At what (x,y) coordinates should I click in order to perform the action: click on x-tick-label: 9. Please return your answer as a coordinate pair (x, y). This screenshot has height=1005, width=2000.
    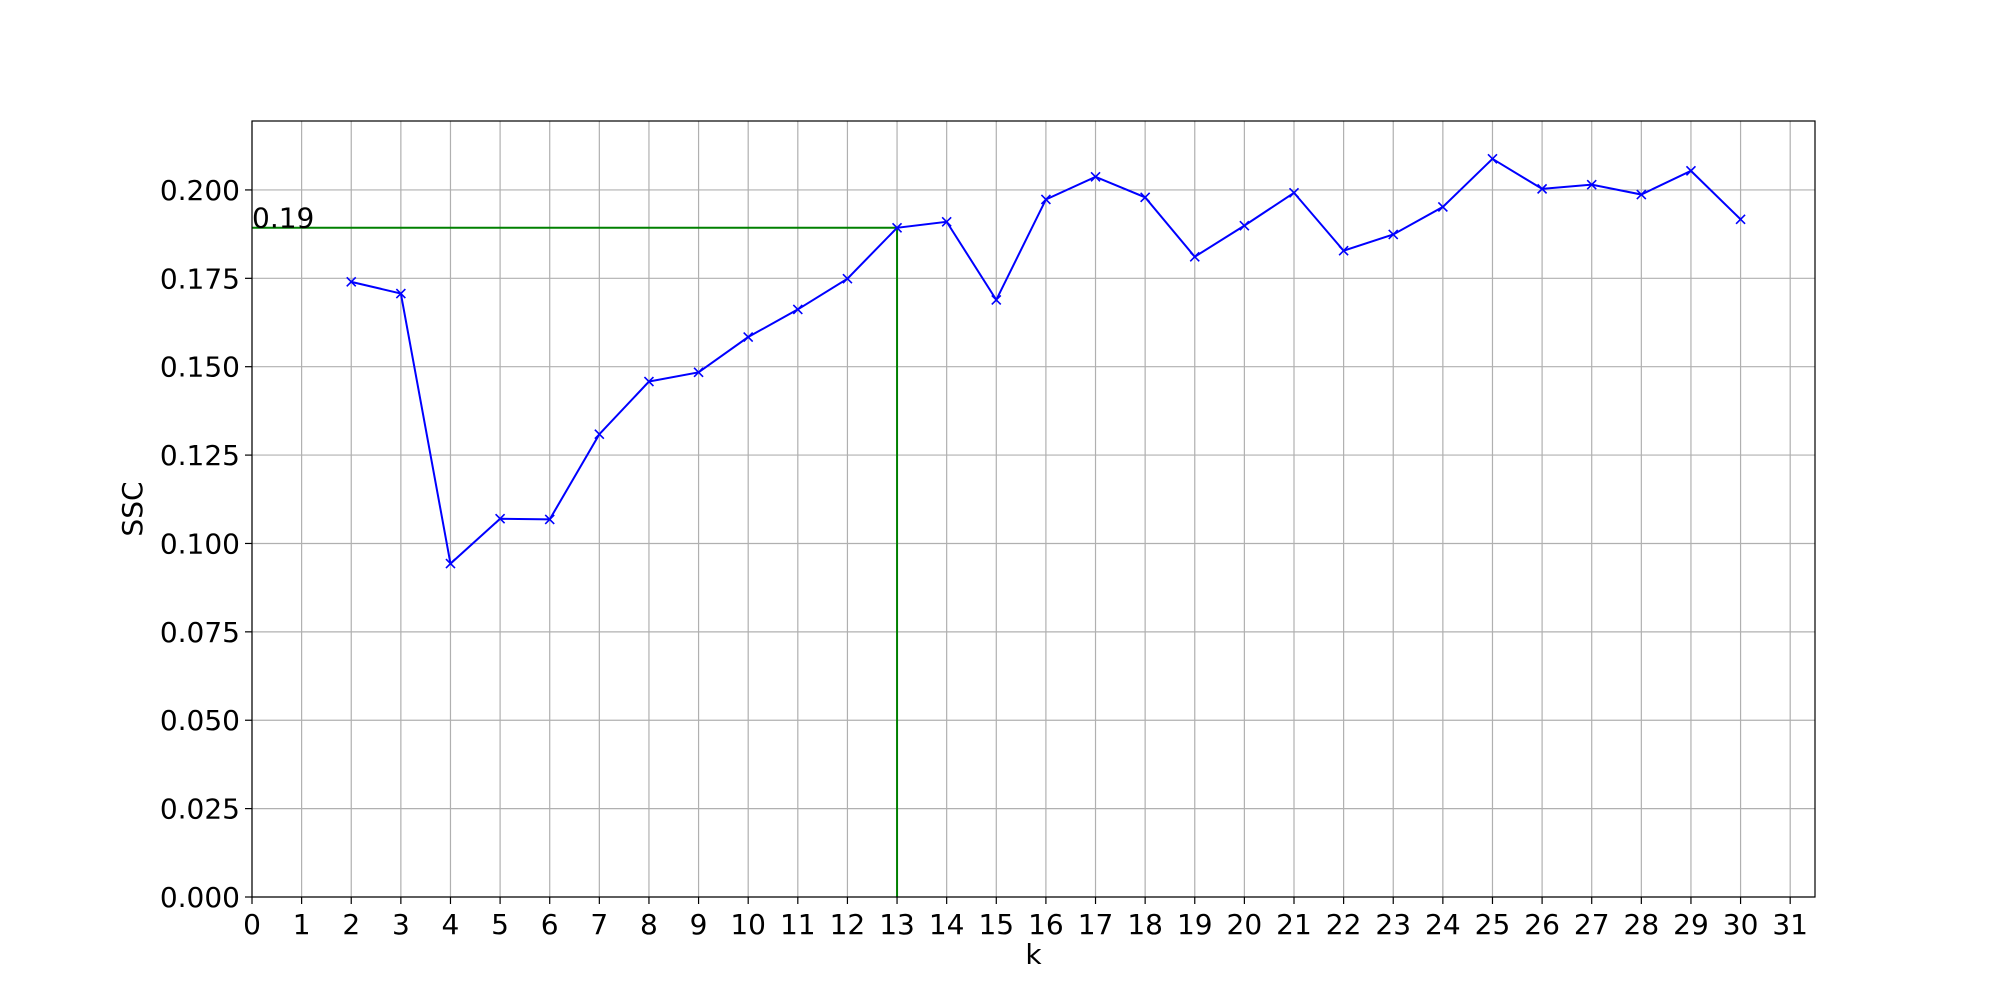
    Looking at the image, I should click on (699, 924).